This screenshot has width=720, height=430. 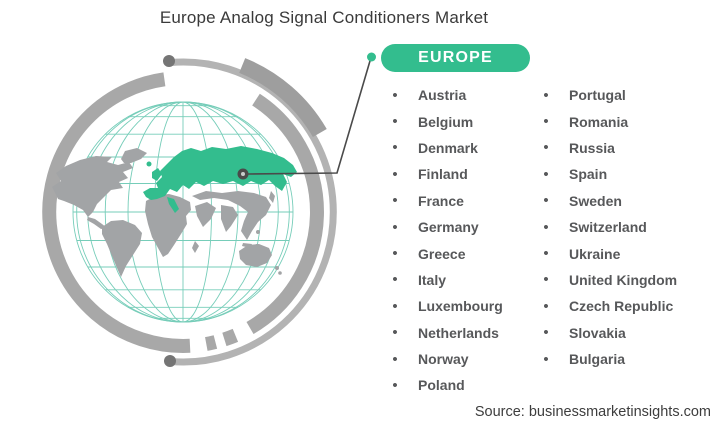 I want to click on country-item: • Poland, so click(x=446, y=385).